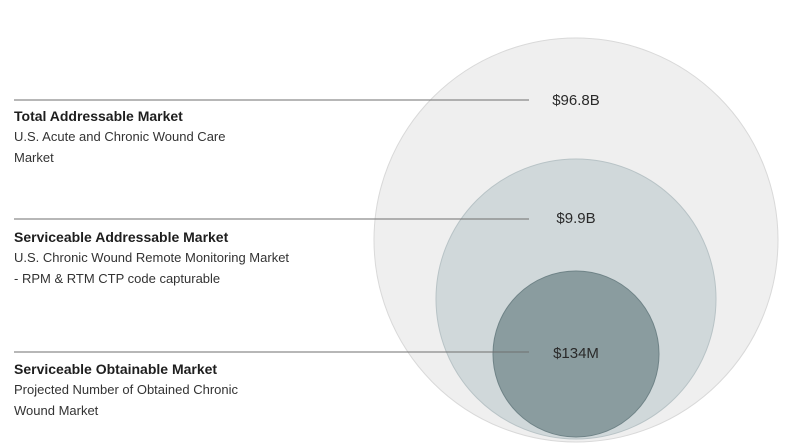  I want to click on tam-value: $96.8B, so click(576, 100).